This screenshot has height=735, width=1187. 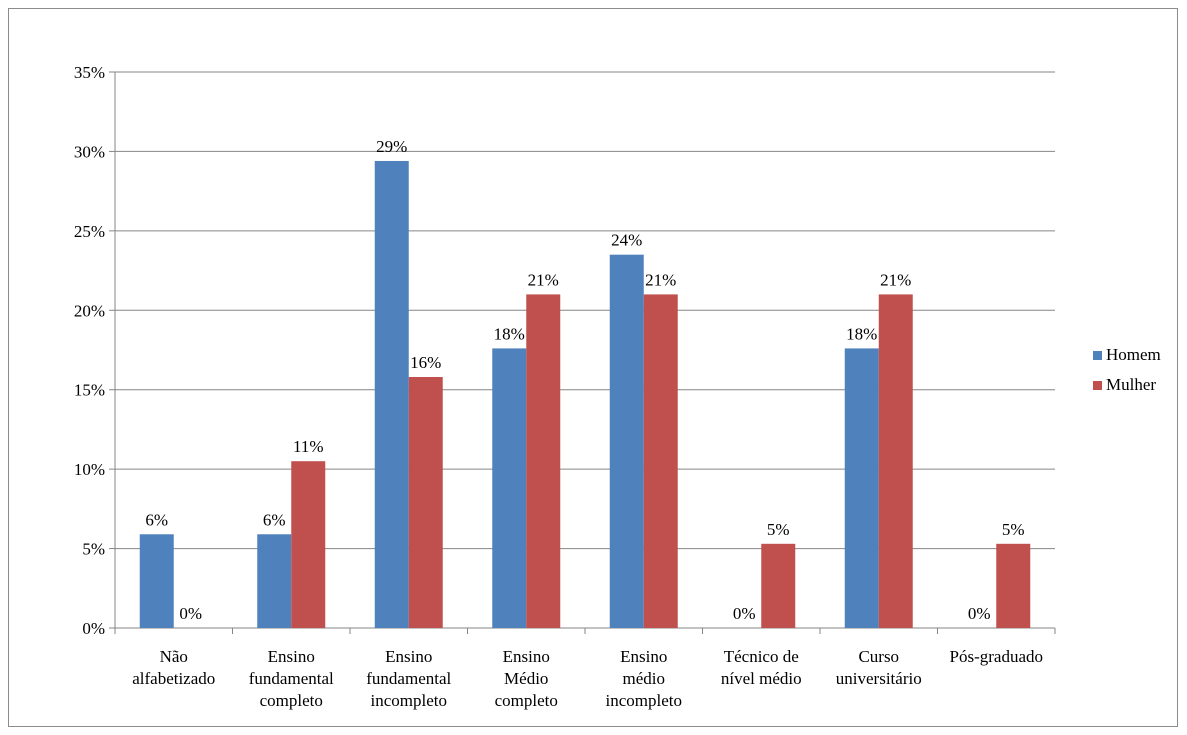 What do you see at coordinates (1133, 354) in the screenshot?
I see `legend-label-homem: Homem` at bounding box center [1133, 354].